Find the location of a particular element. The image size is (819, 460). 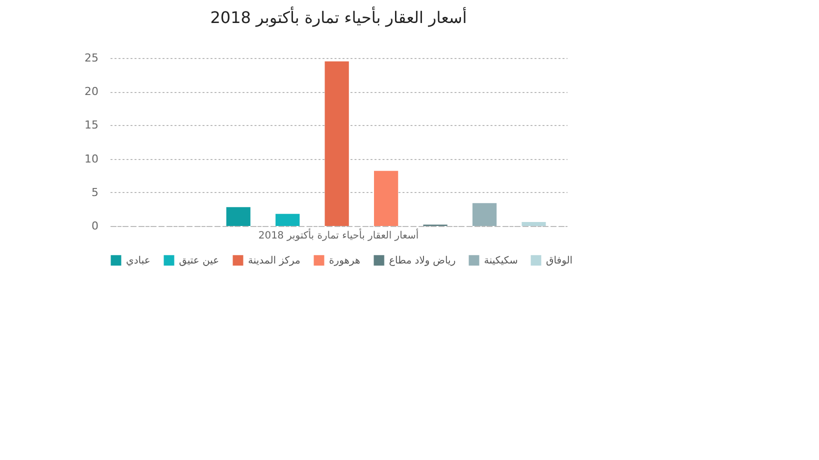

y-tick-label: 25 is located at coordinates (91, 58).